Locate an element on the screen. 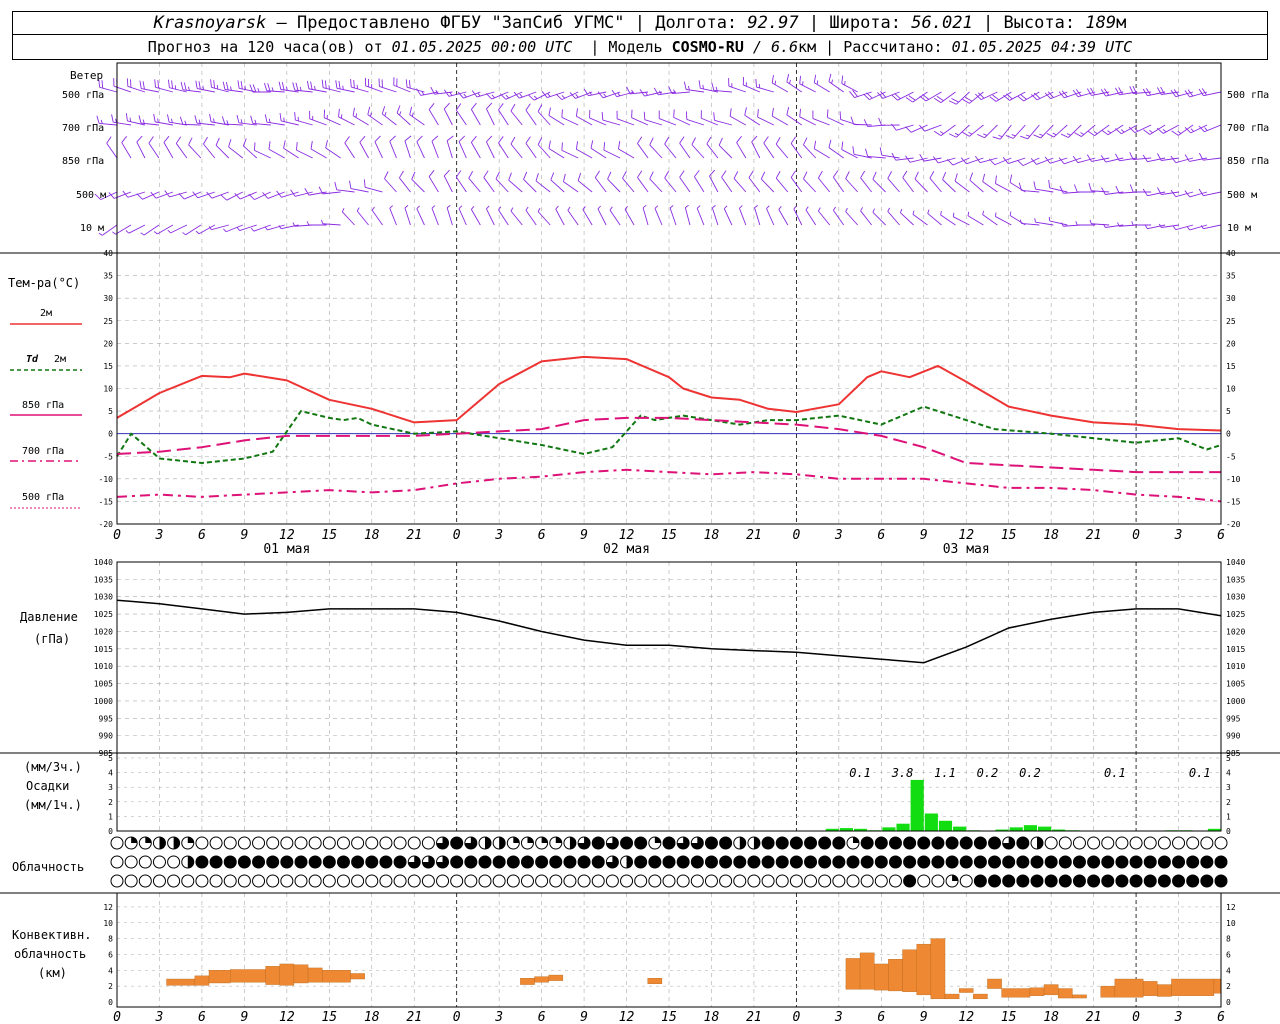 This screenshot has height=1024, width=1280. time-tick-label: 15 is located at coordinates (669, 535).